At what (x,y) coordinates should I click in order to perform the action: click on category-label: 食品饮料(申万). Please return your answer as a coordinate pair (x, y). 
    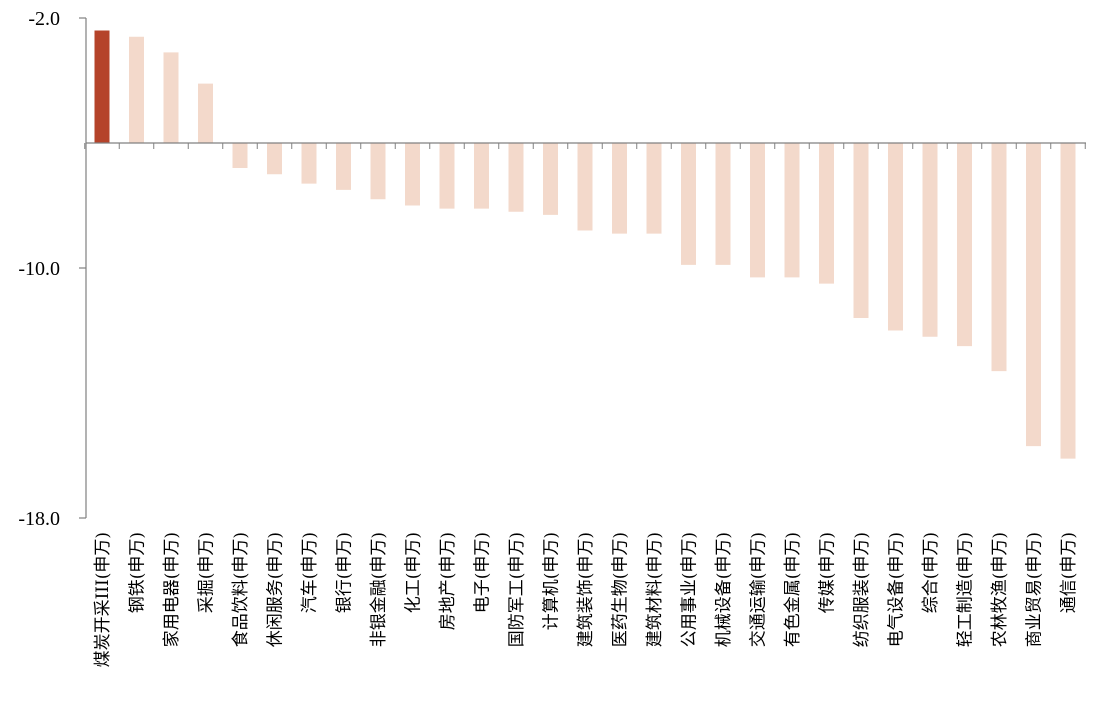
    Looking at the image, I should click on (241, 589).